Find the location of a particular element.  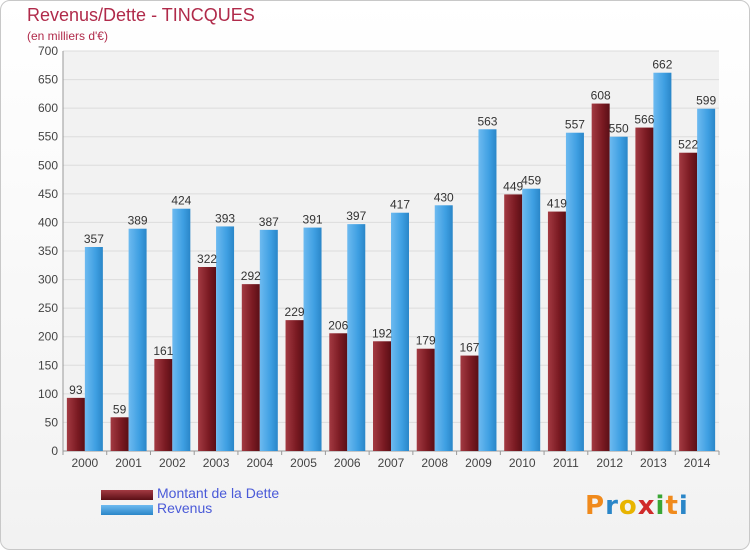

x-tick-label: 2011 is located at coordinates (566, 463).